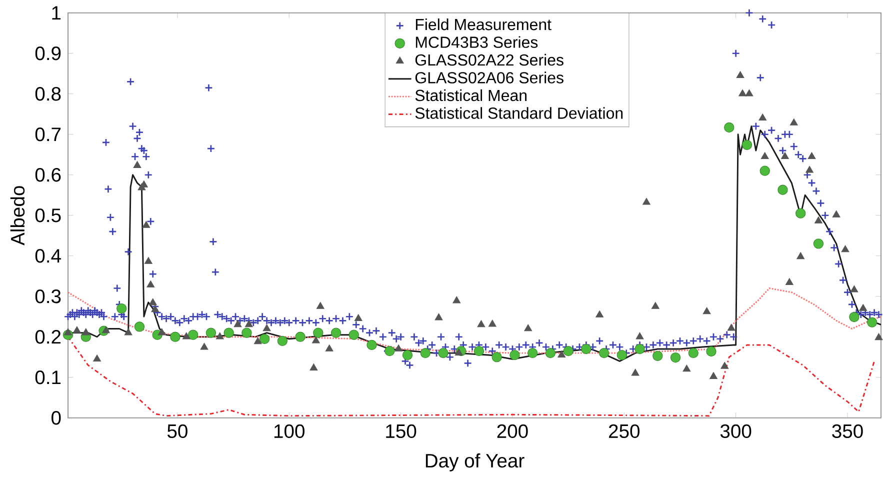 The image size is (883, 483). What do you see at coordinates (48, 377) in the screenshot?
I see `y-tick-label: 0.1` at bounding box center [48, 377].